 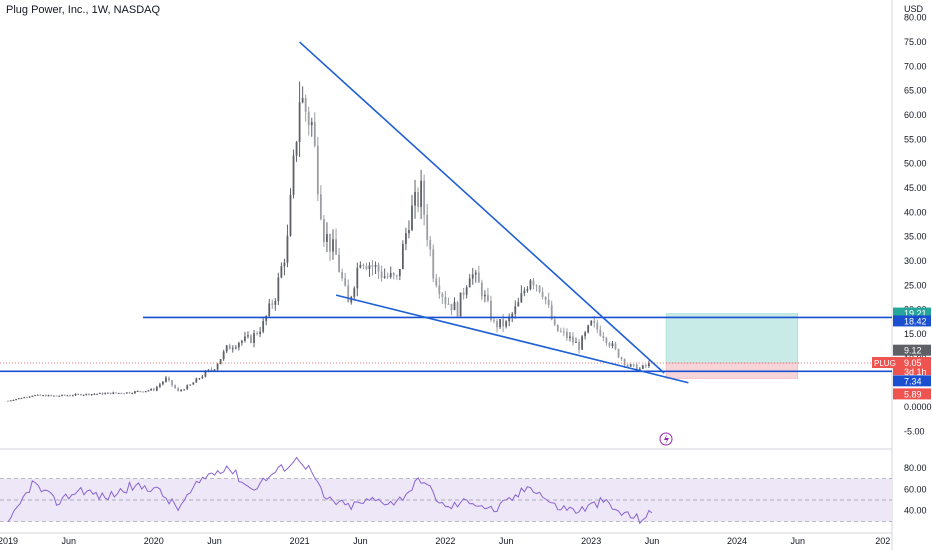 I want to click on price-label: 19.21, so click(x=915, y=314).